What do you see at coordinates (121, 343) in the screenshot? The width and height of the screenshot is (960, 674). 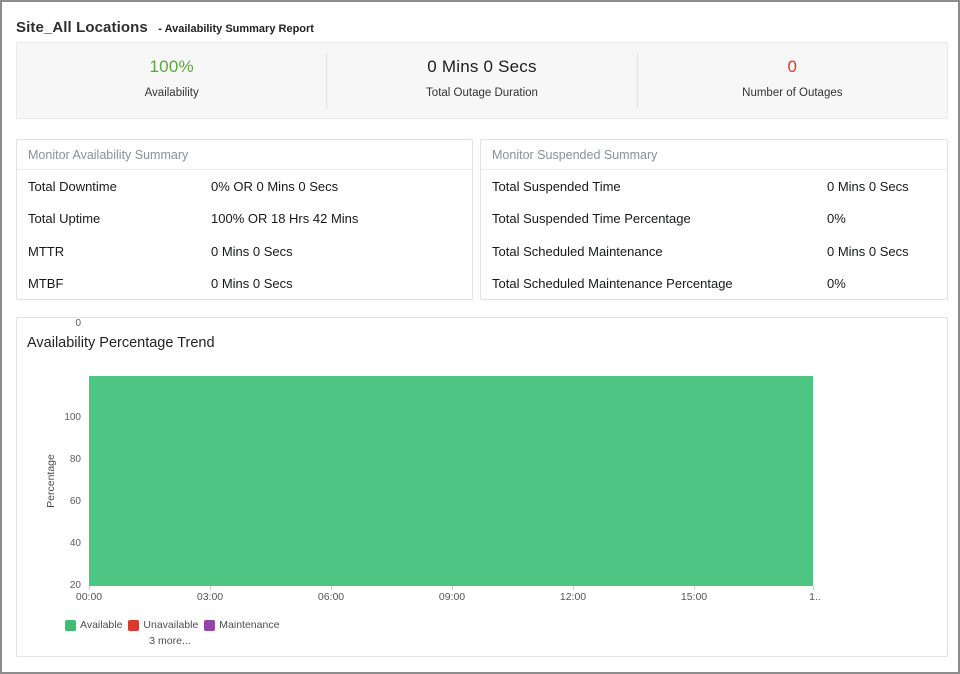 I see `chart-title: Availability Percentage Trend` at bounding box center [121, 343].